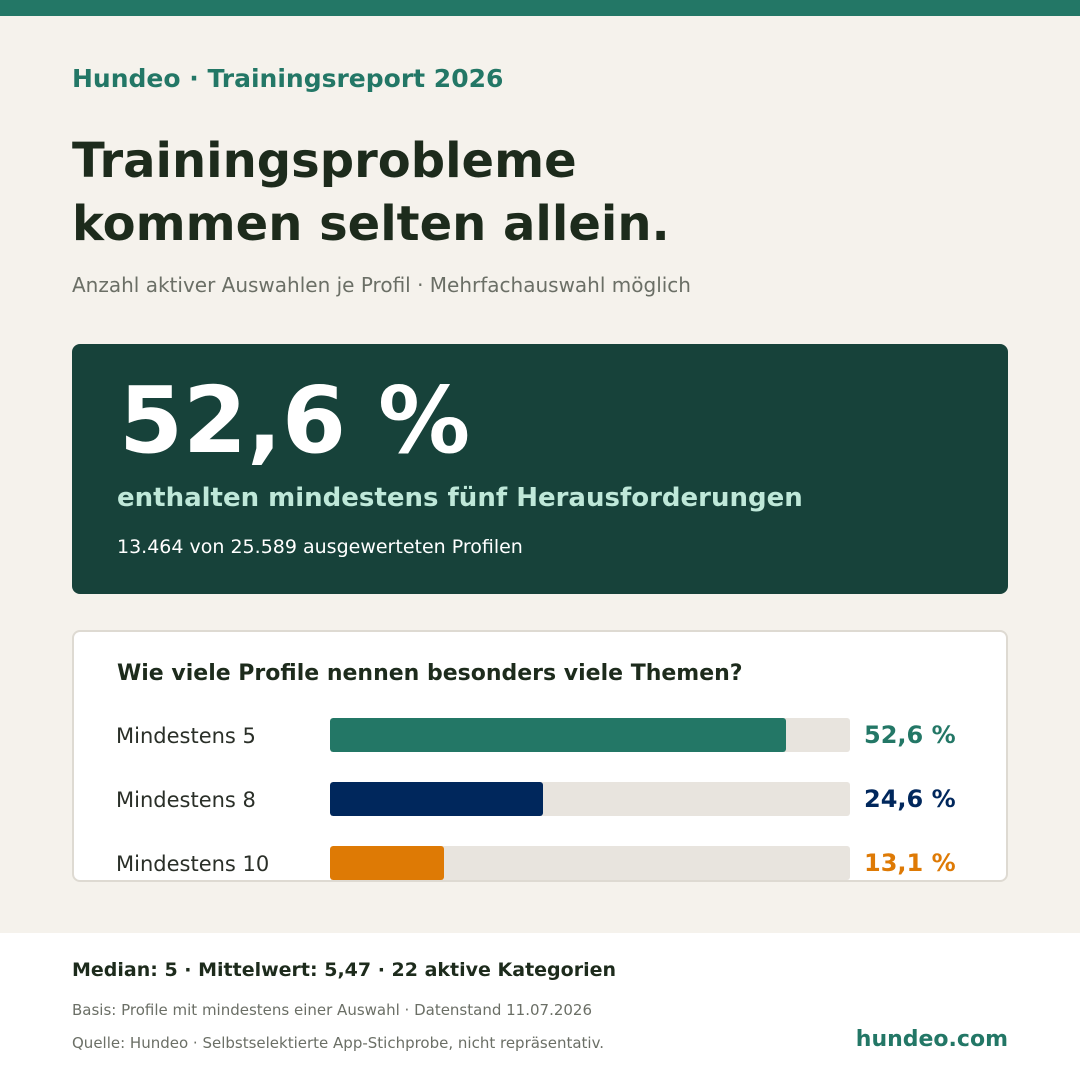 The width and height of the screenshot is (1080, 1080). What do you see at coordinates (931, 1039) in the screenshot?
I see `footer-url-link: hundeo.com` at bounding box center [931, 1039].